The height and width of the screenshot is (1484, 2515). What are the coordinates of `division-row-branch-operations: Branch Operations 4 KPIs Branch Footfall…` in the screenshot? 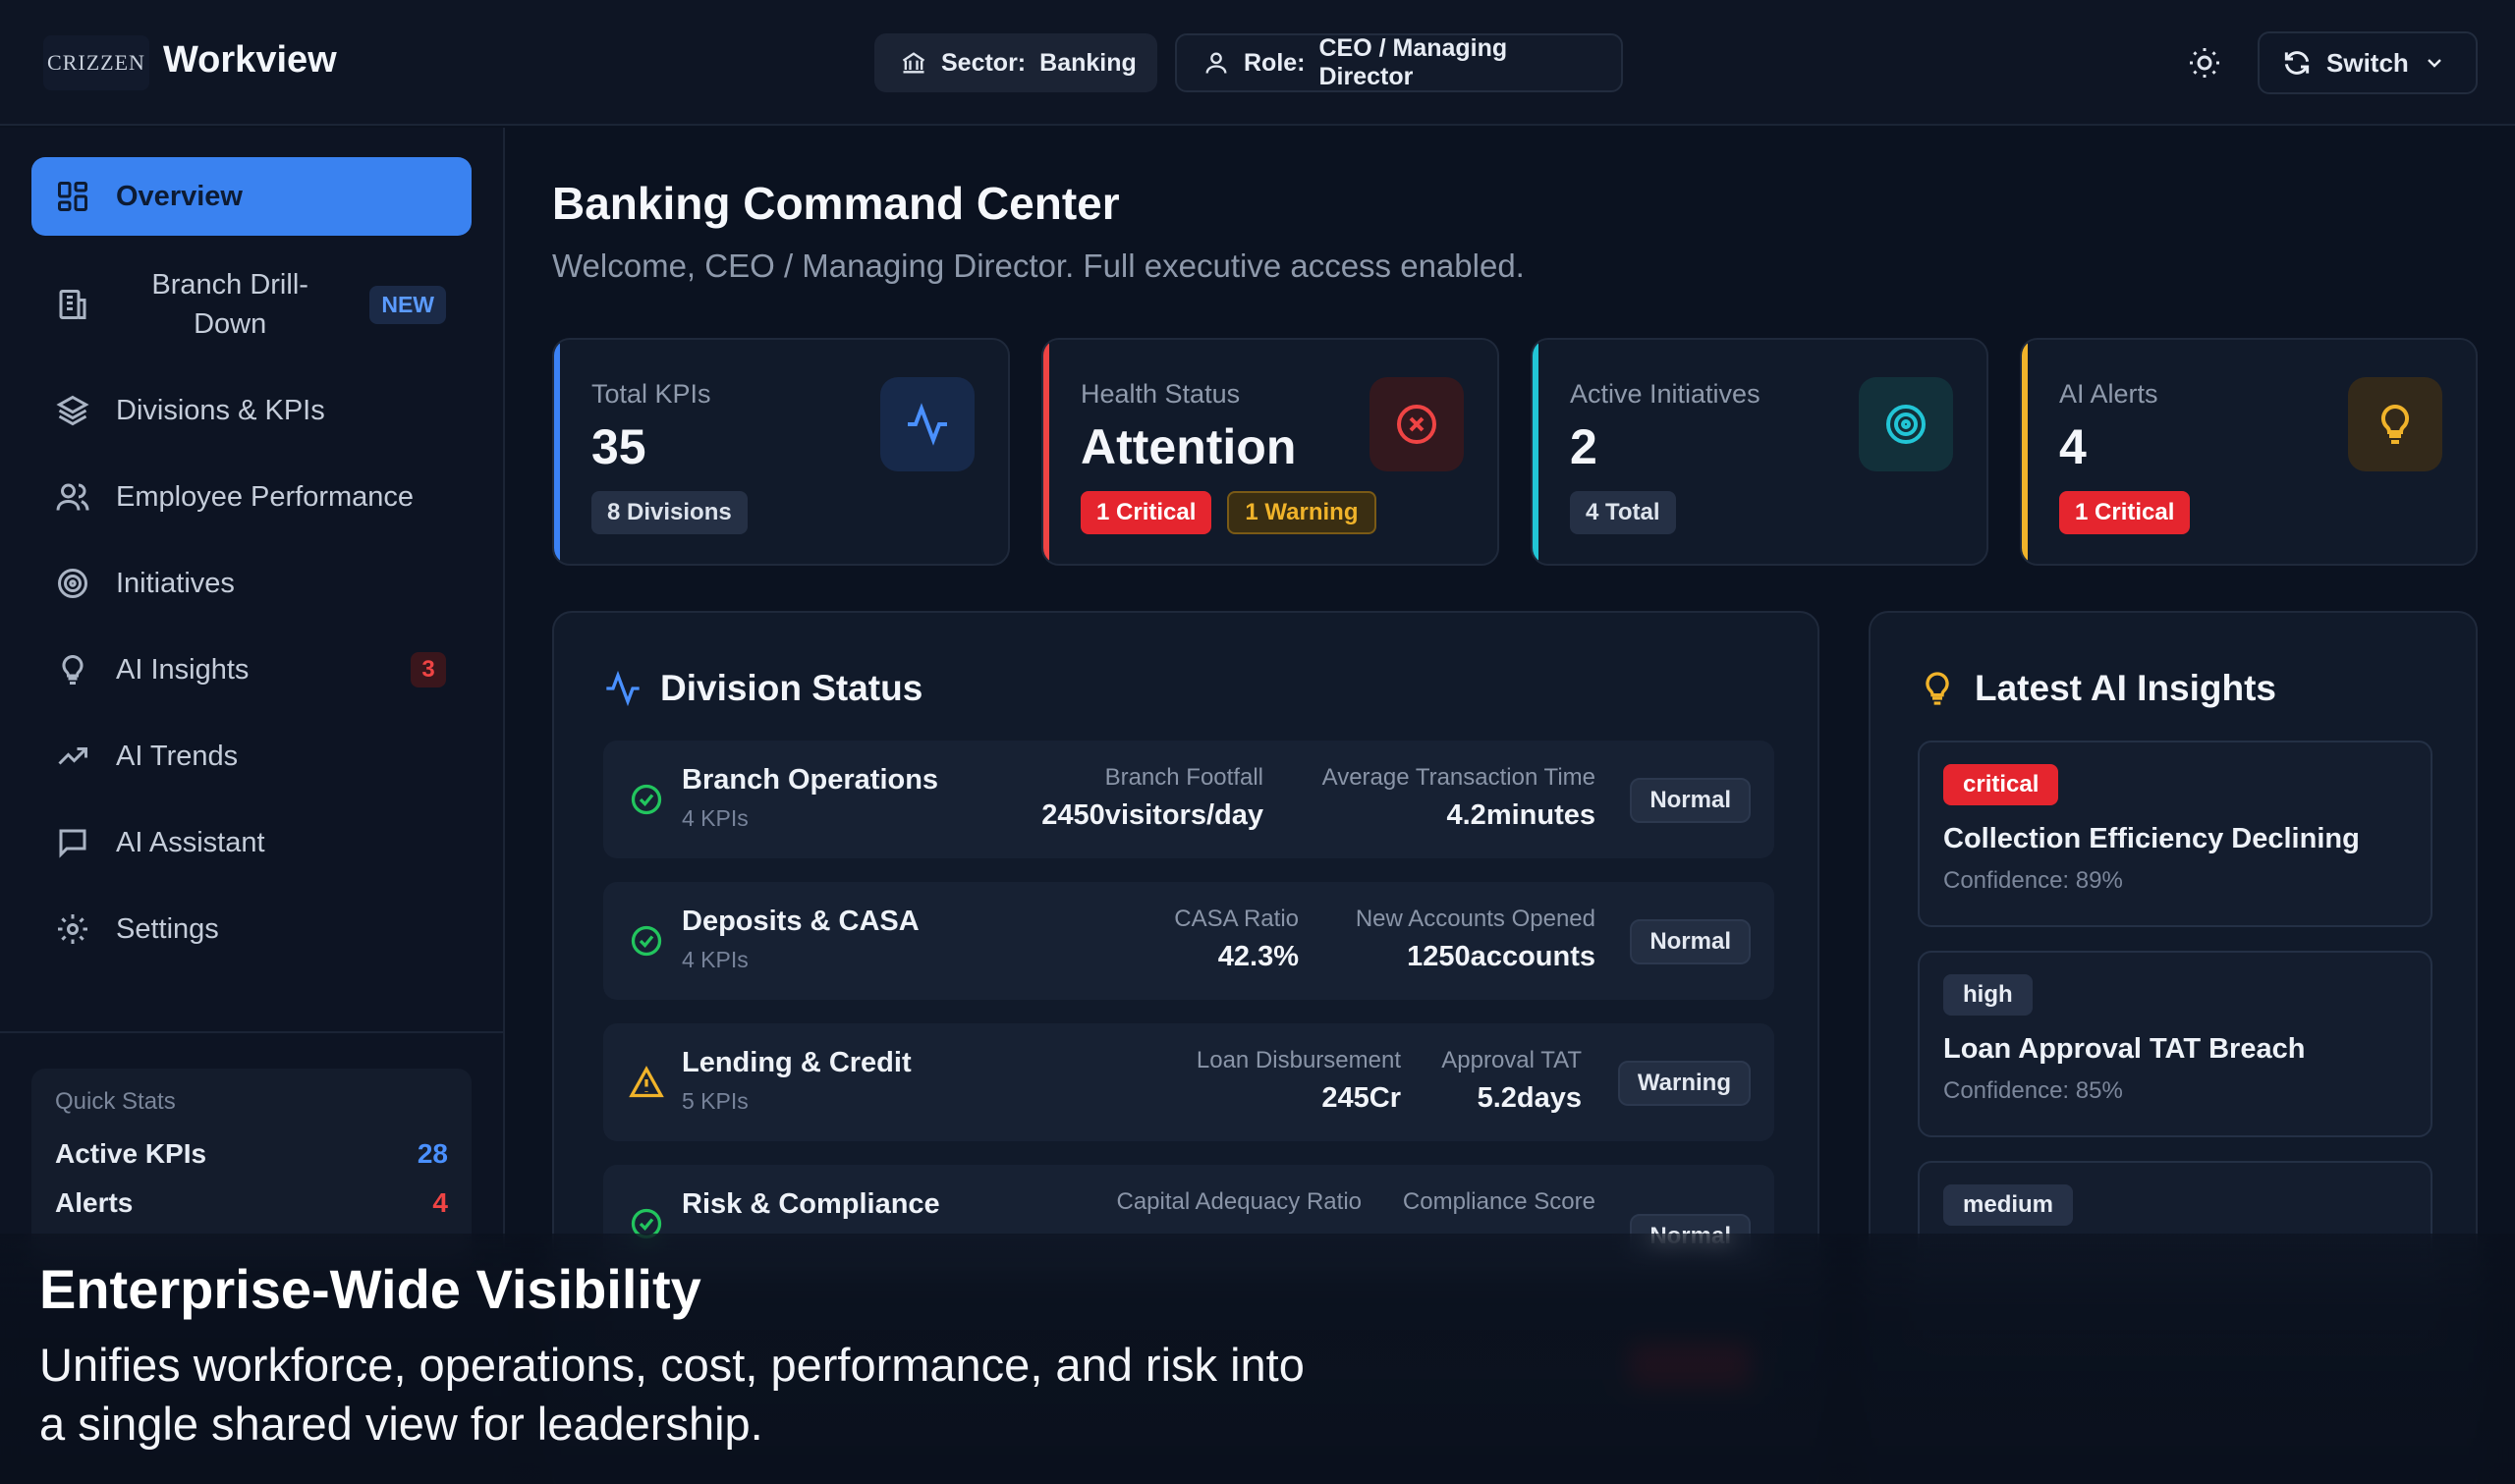 It's located at (1188, 799).